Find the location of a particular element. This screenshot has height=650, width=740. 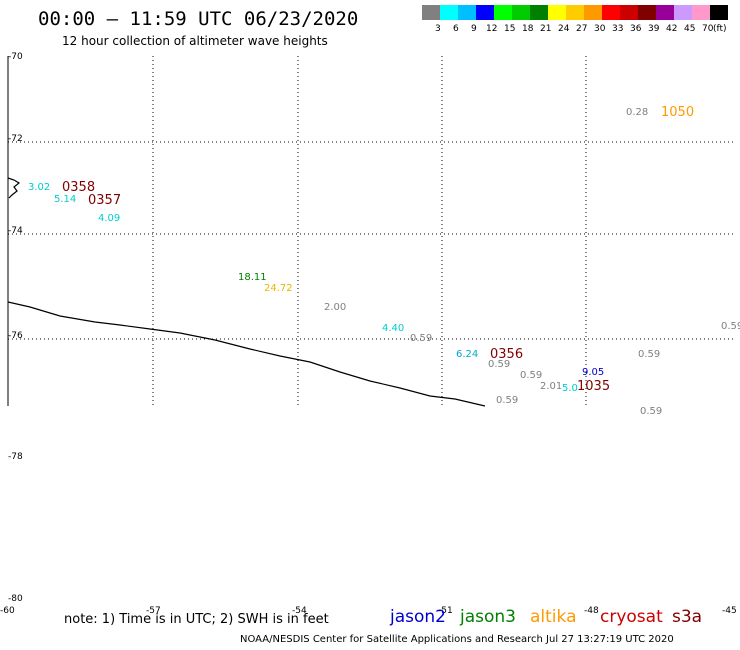

legend-label: 27 is located at coordinates (582, 29).